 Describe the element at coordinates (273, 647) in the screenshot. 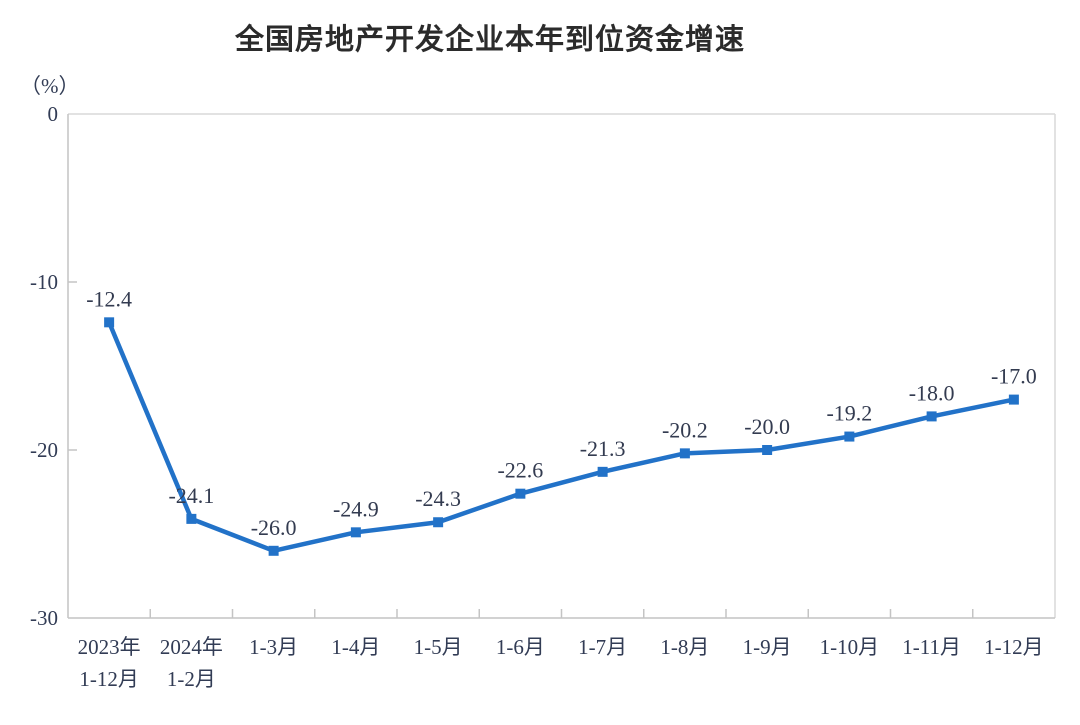

I see `x-axis-label: 1-3月` at that location.